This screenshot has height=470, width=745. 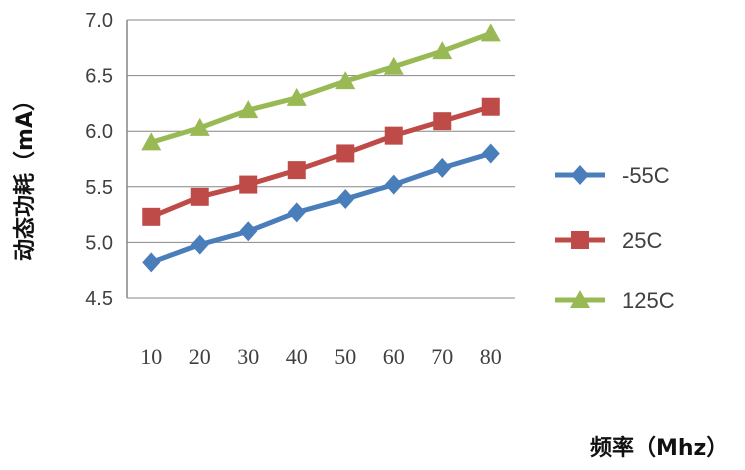 What do you see at coordinates (297, 356) in the screenshot?
I see `x-tick-label: 40` at bounding box center [297, 356].